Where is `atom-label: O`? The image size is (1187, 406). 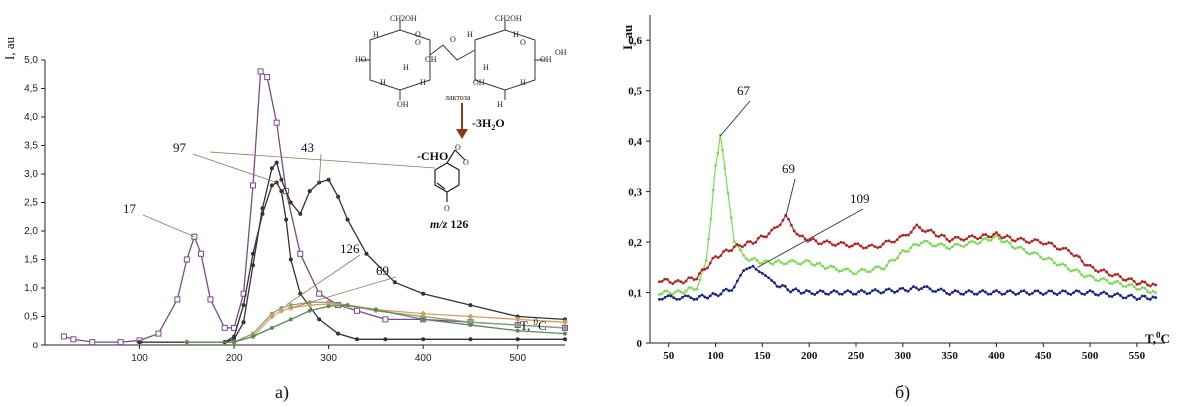 atom-label: O is located at coordinates (418, 34).